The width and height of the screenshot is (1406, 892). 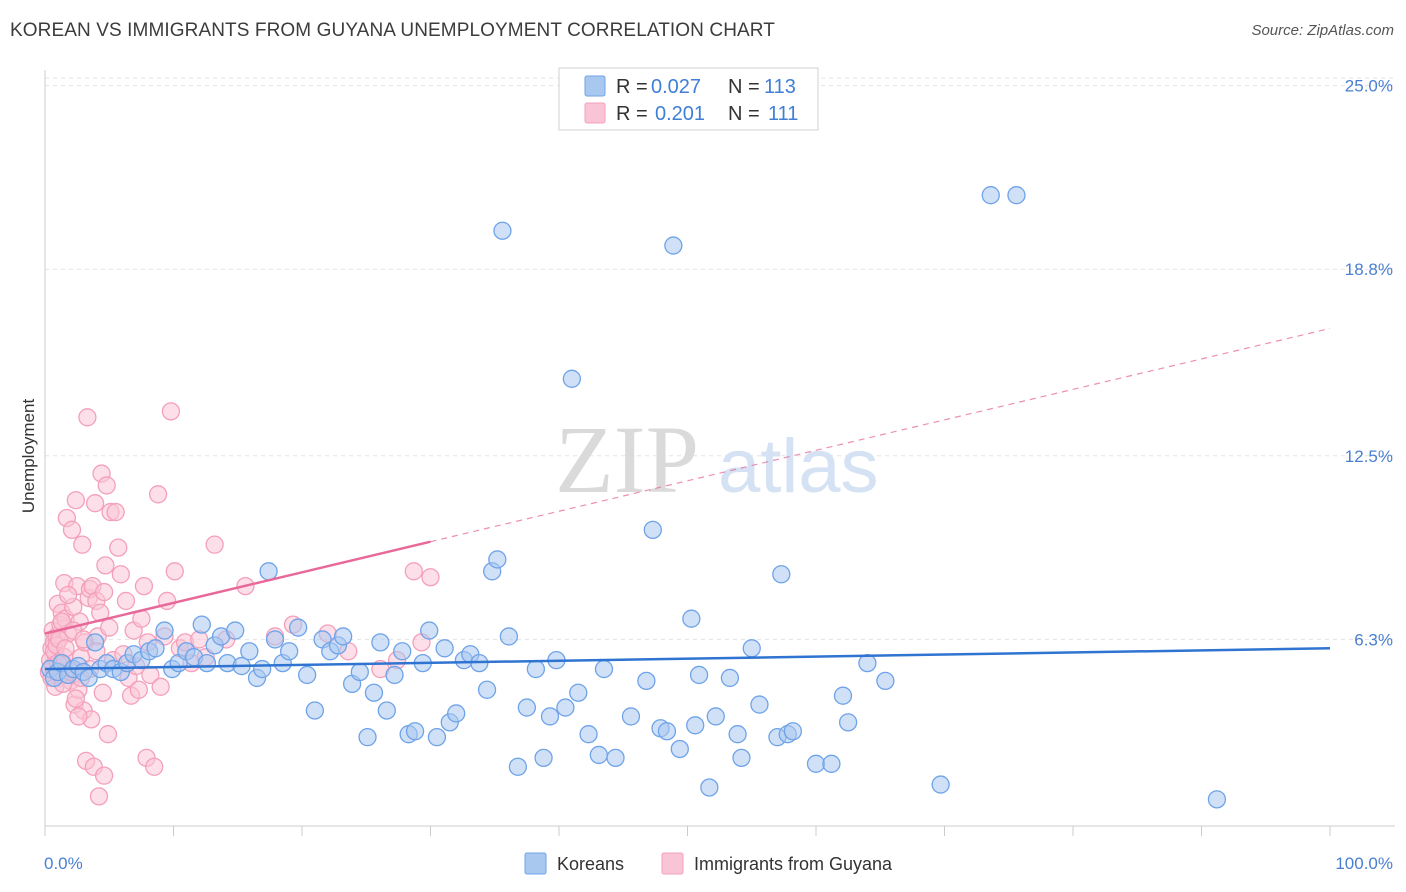 What do you see at coordinates (590, 864) in the screenshot?
I see `bottom-legend-label-koreans: Koreans` at bounding box center [590, 864].